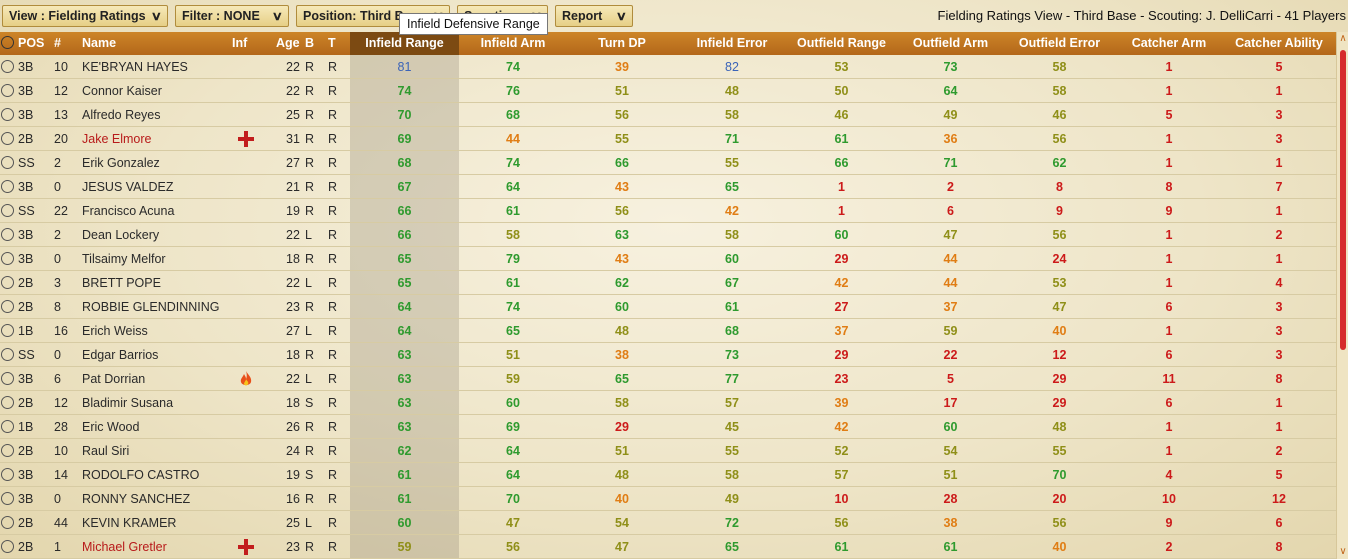 The width and height of the screenshot is (1348, 559). I want to click on cell-player-name: Francisco Acuna, so click(128, 211).